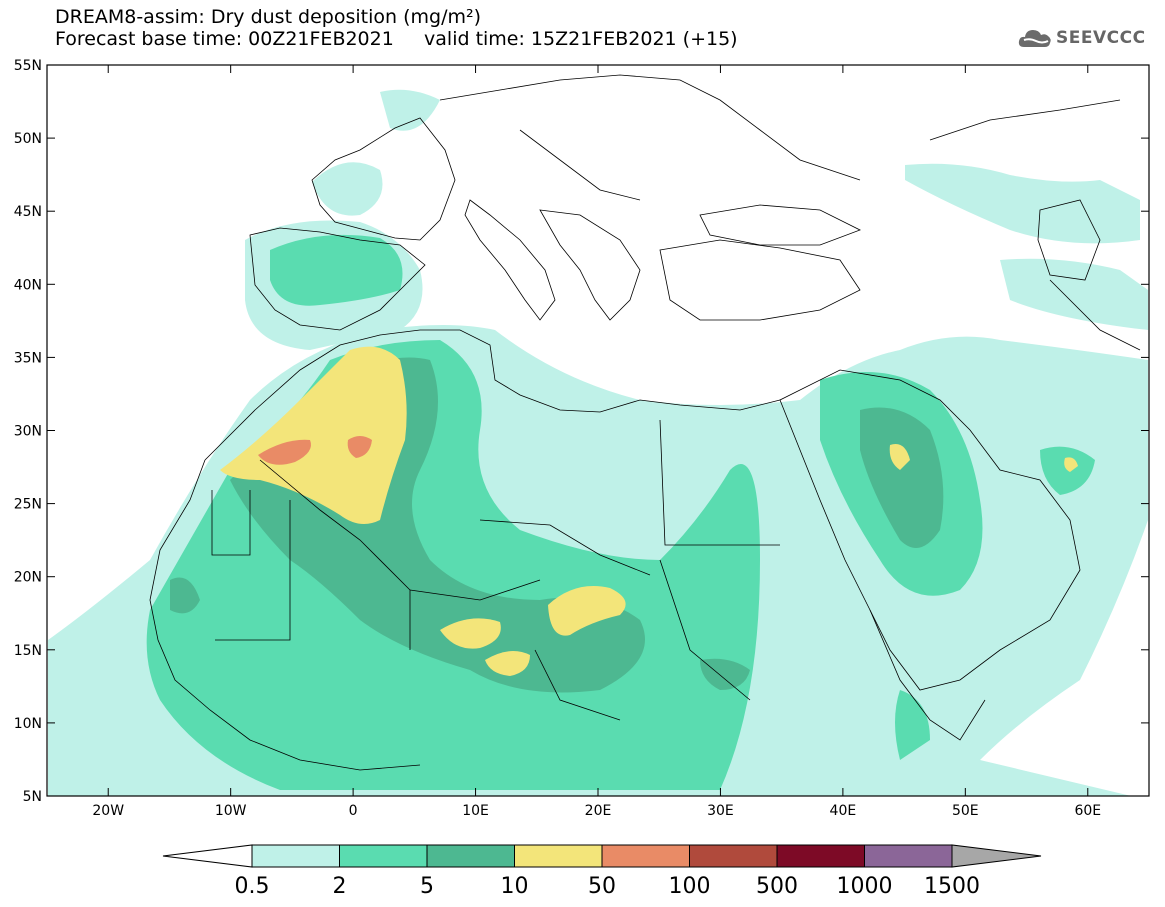 The width and height of the screenshot is (1165, 907). What do you see at coordinates (28, 285) in the screenshot?
I see `lat-tick-label: 40N` at bounding box center [28, 285].